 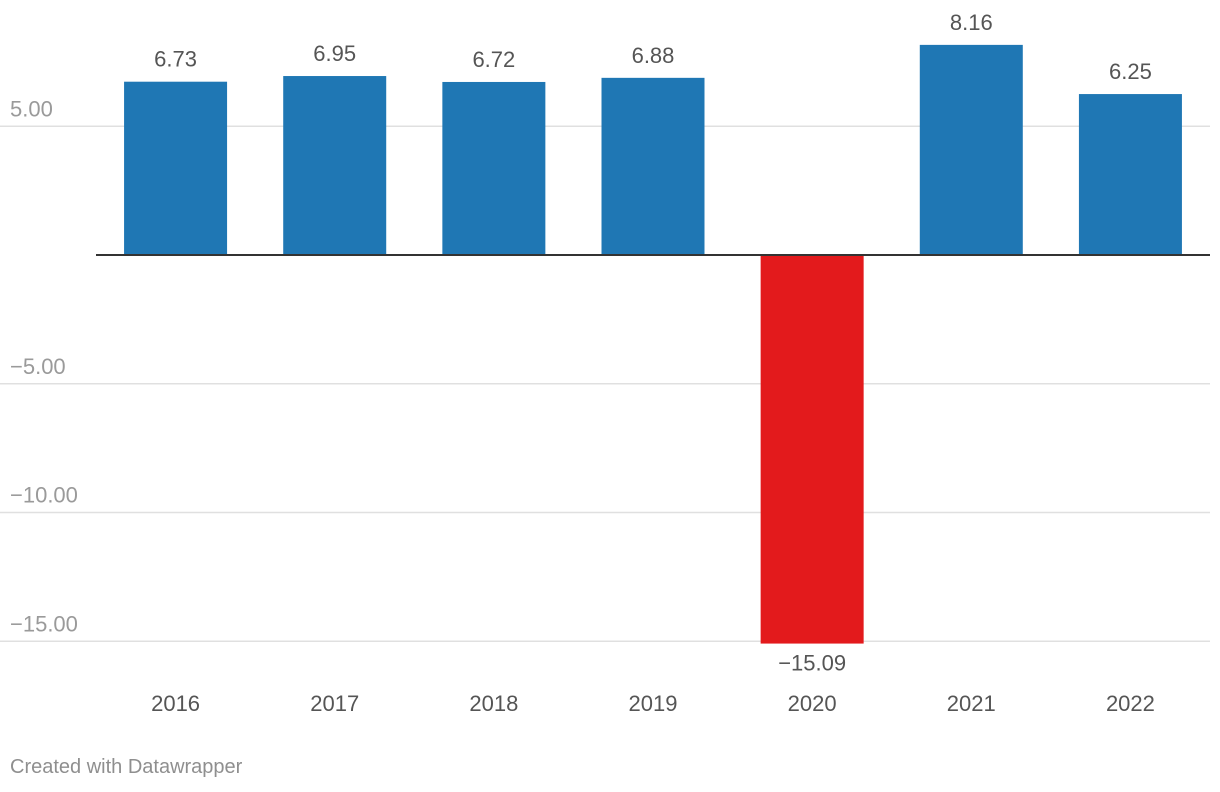 I want to click on x-axis-category-labels: 2016 2017 2018 2019 2020 2021 2022, so click(x=653, y=703).